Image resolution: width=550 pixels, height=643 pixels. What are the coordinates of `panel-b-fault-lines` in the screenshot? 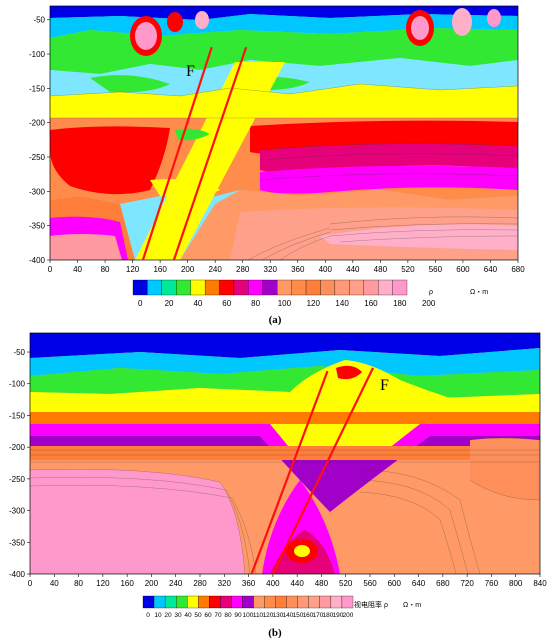 It's located at (312, 471).